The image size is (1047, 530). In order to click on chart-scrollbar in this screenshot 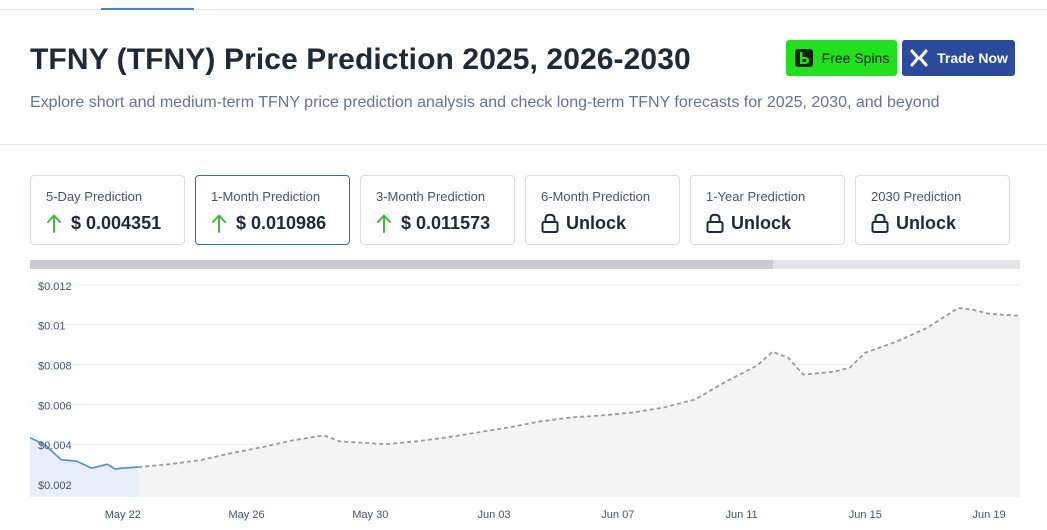, I will do `click(525, 264)`.